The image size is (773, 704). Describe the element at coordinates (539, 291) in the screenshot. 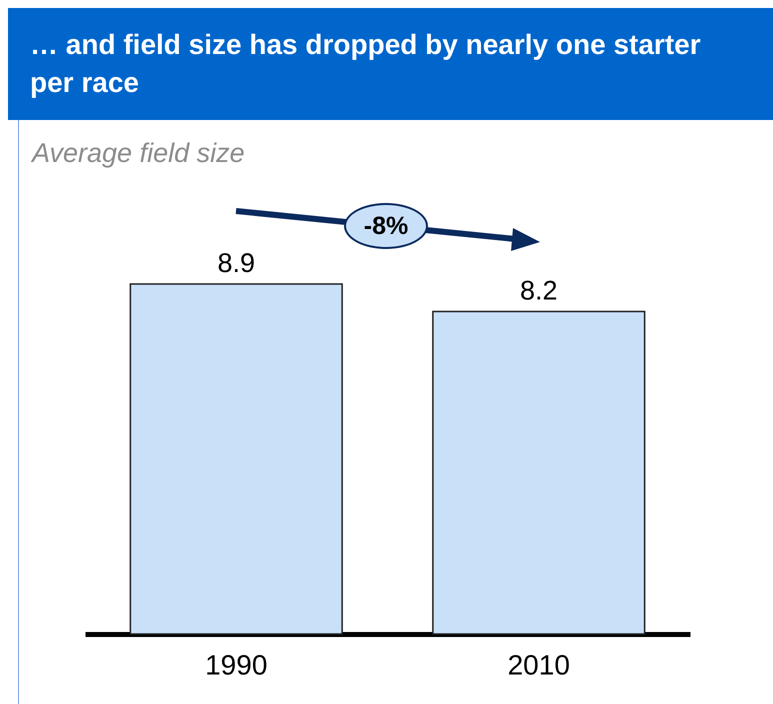

I see `data-label: 8.2` at that location.